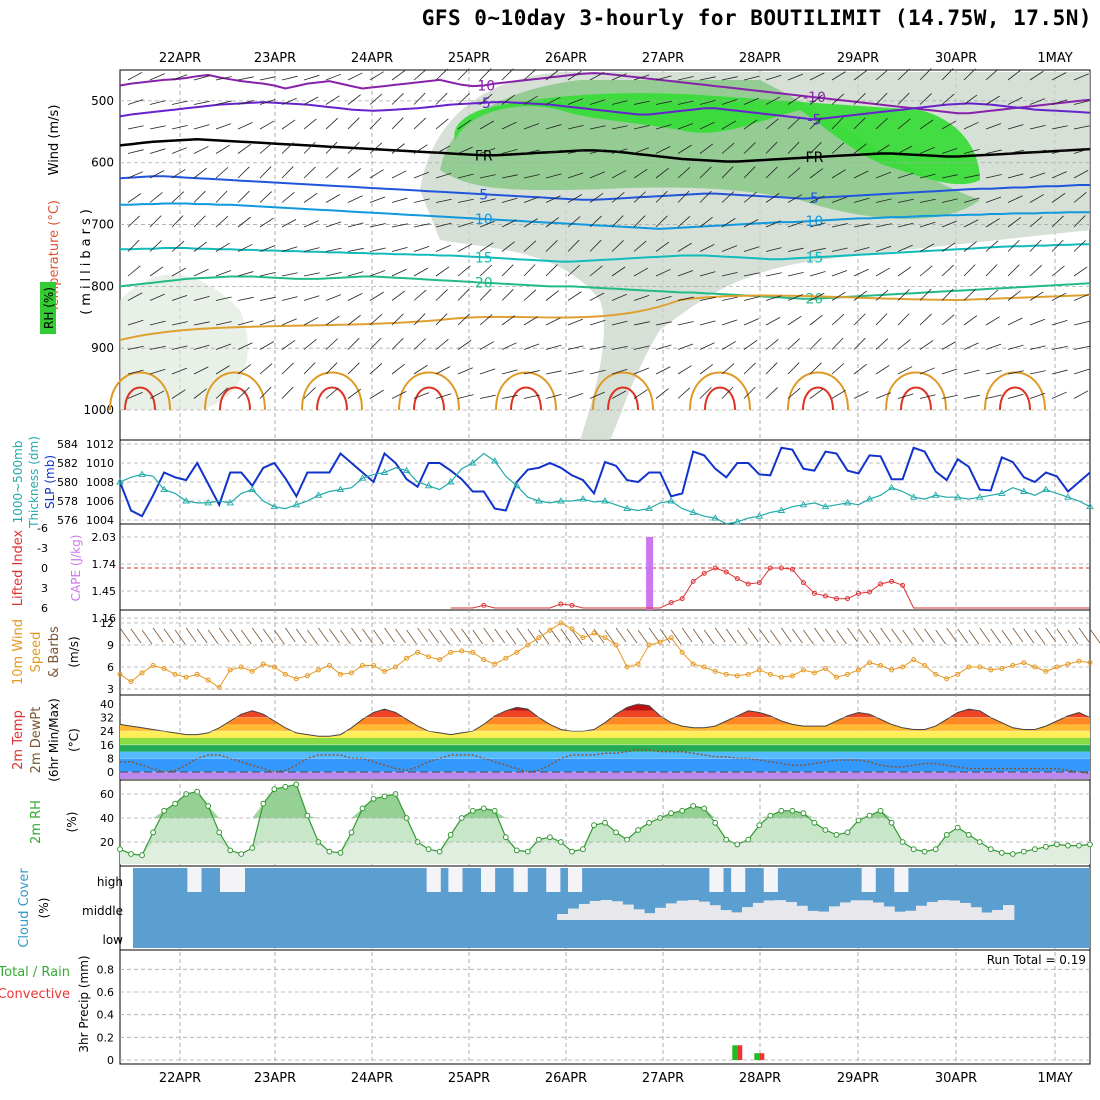 The image size is (1100, 1100). I want to click on date-label-bottom: 28APR, so click(760, 1078).